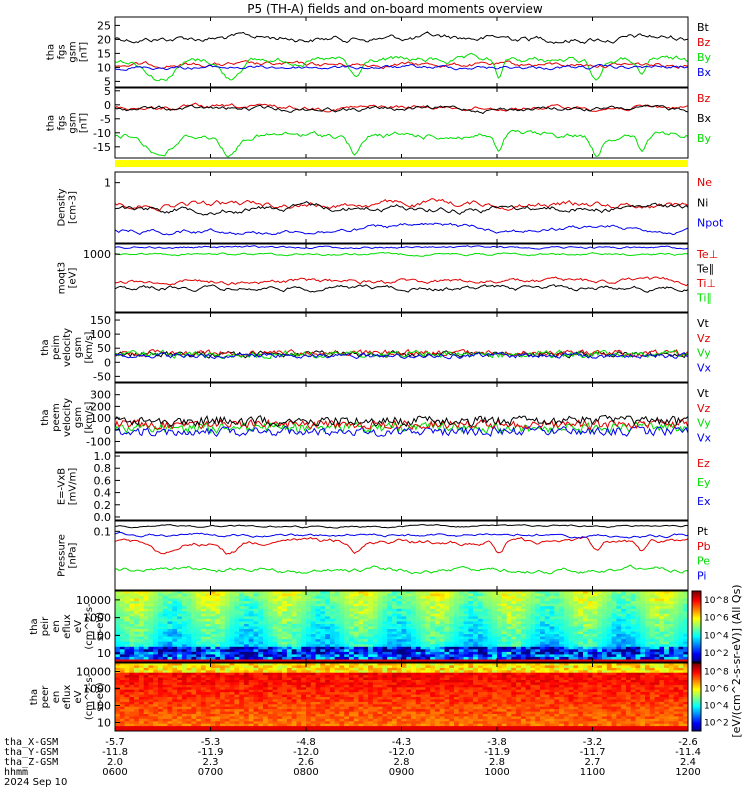 The image size is (750, 800). Describe the element at coordinates (103, 468) in the screenshot. I see `y-tick-label: 0.8` at that location.